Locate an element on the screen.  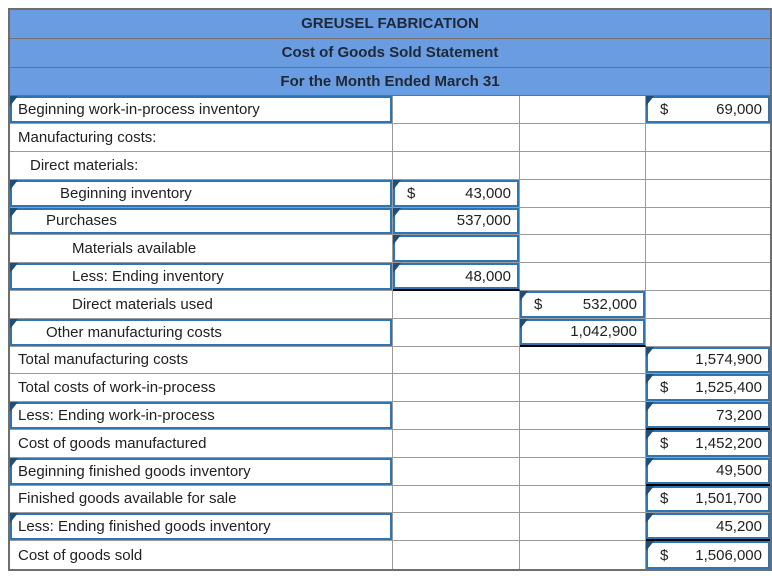
table-row: Direct materials used $ 532,000 is located at coordinates (390, 304).